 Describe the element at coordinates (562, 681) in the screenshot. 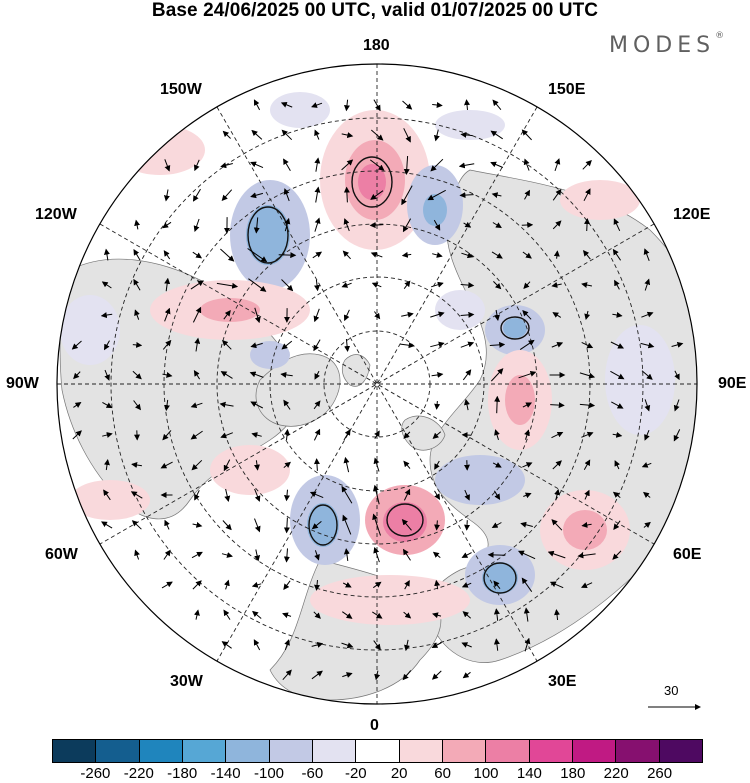

I see `lon-label-30e: 30E` at that location.